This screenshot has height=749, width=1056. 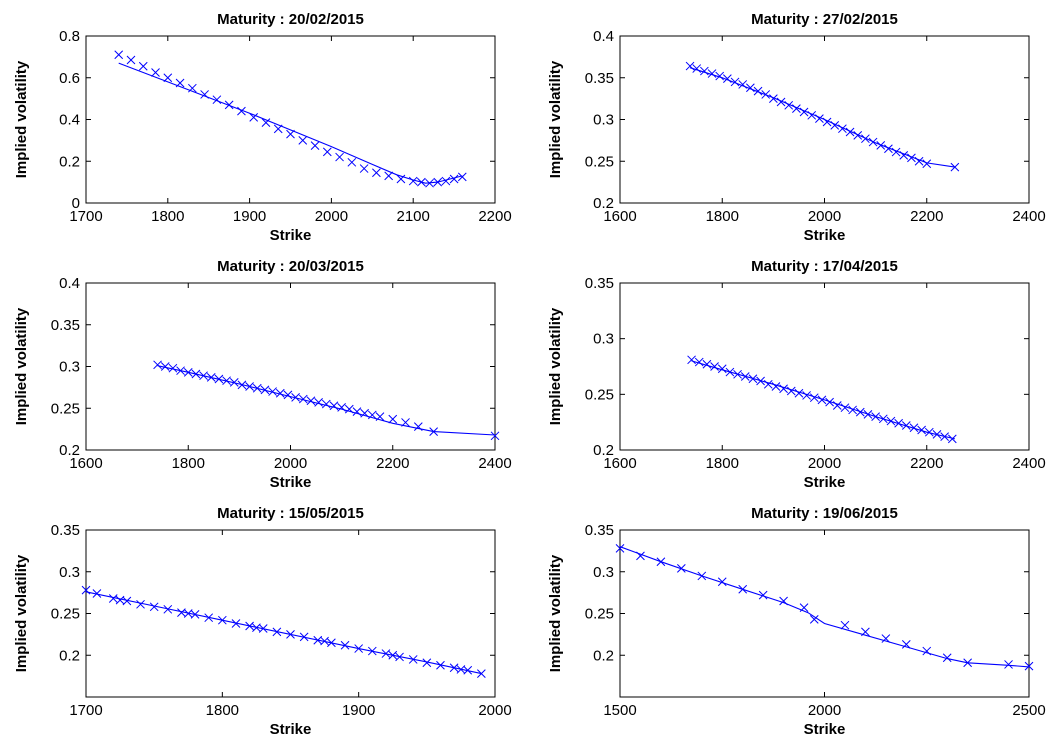 What do you see at coordinates (824, 266) in the screenshot?
I see `chart-title: Maturity : 17/04/2015` at bounding box center [824, 266].